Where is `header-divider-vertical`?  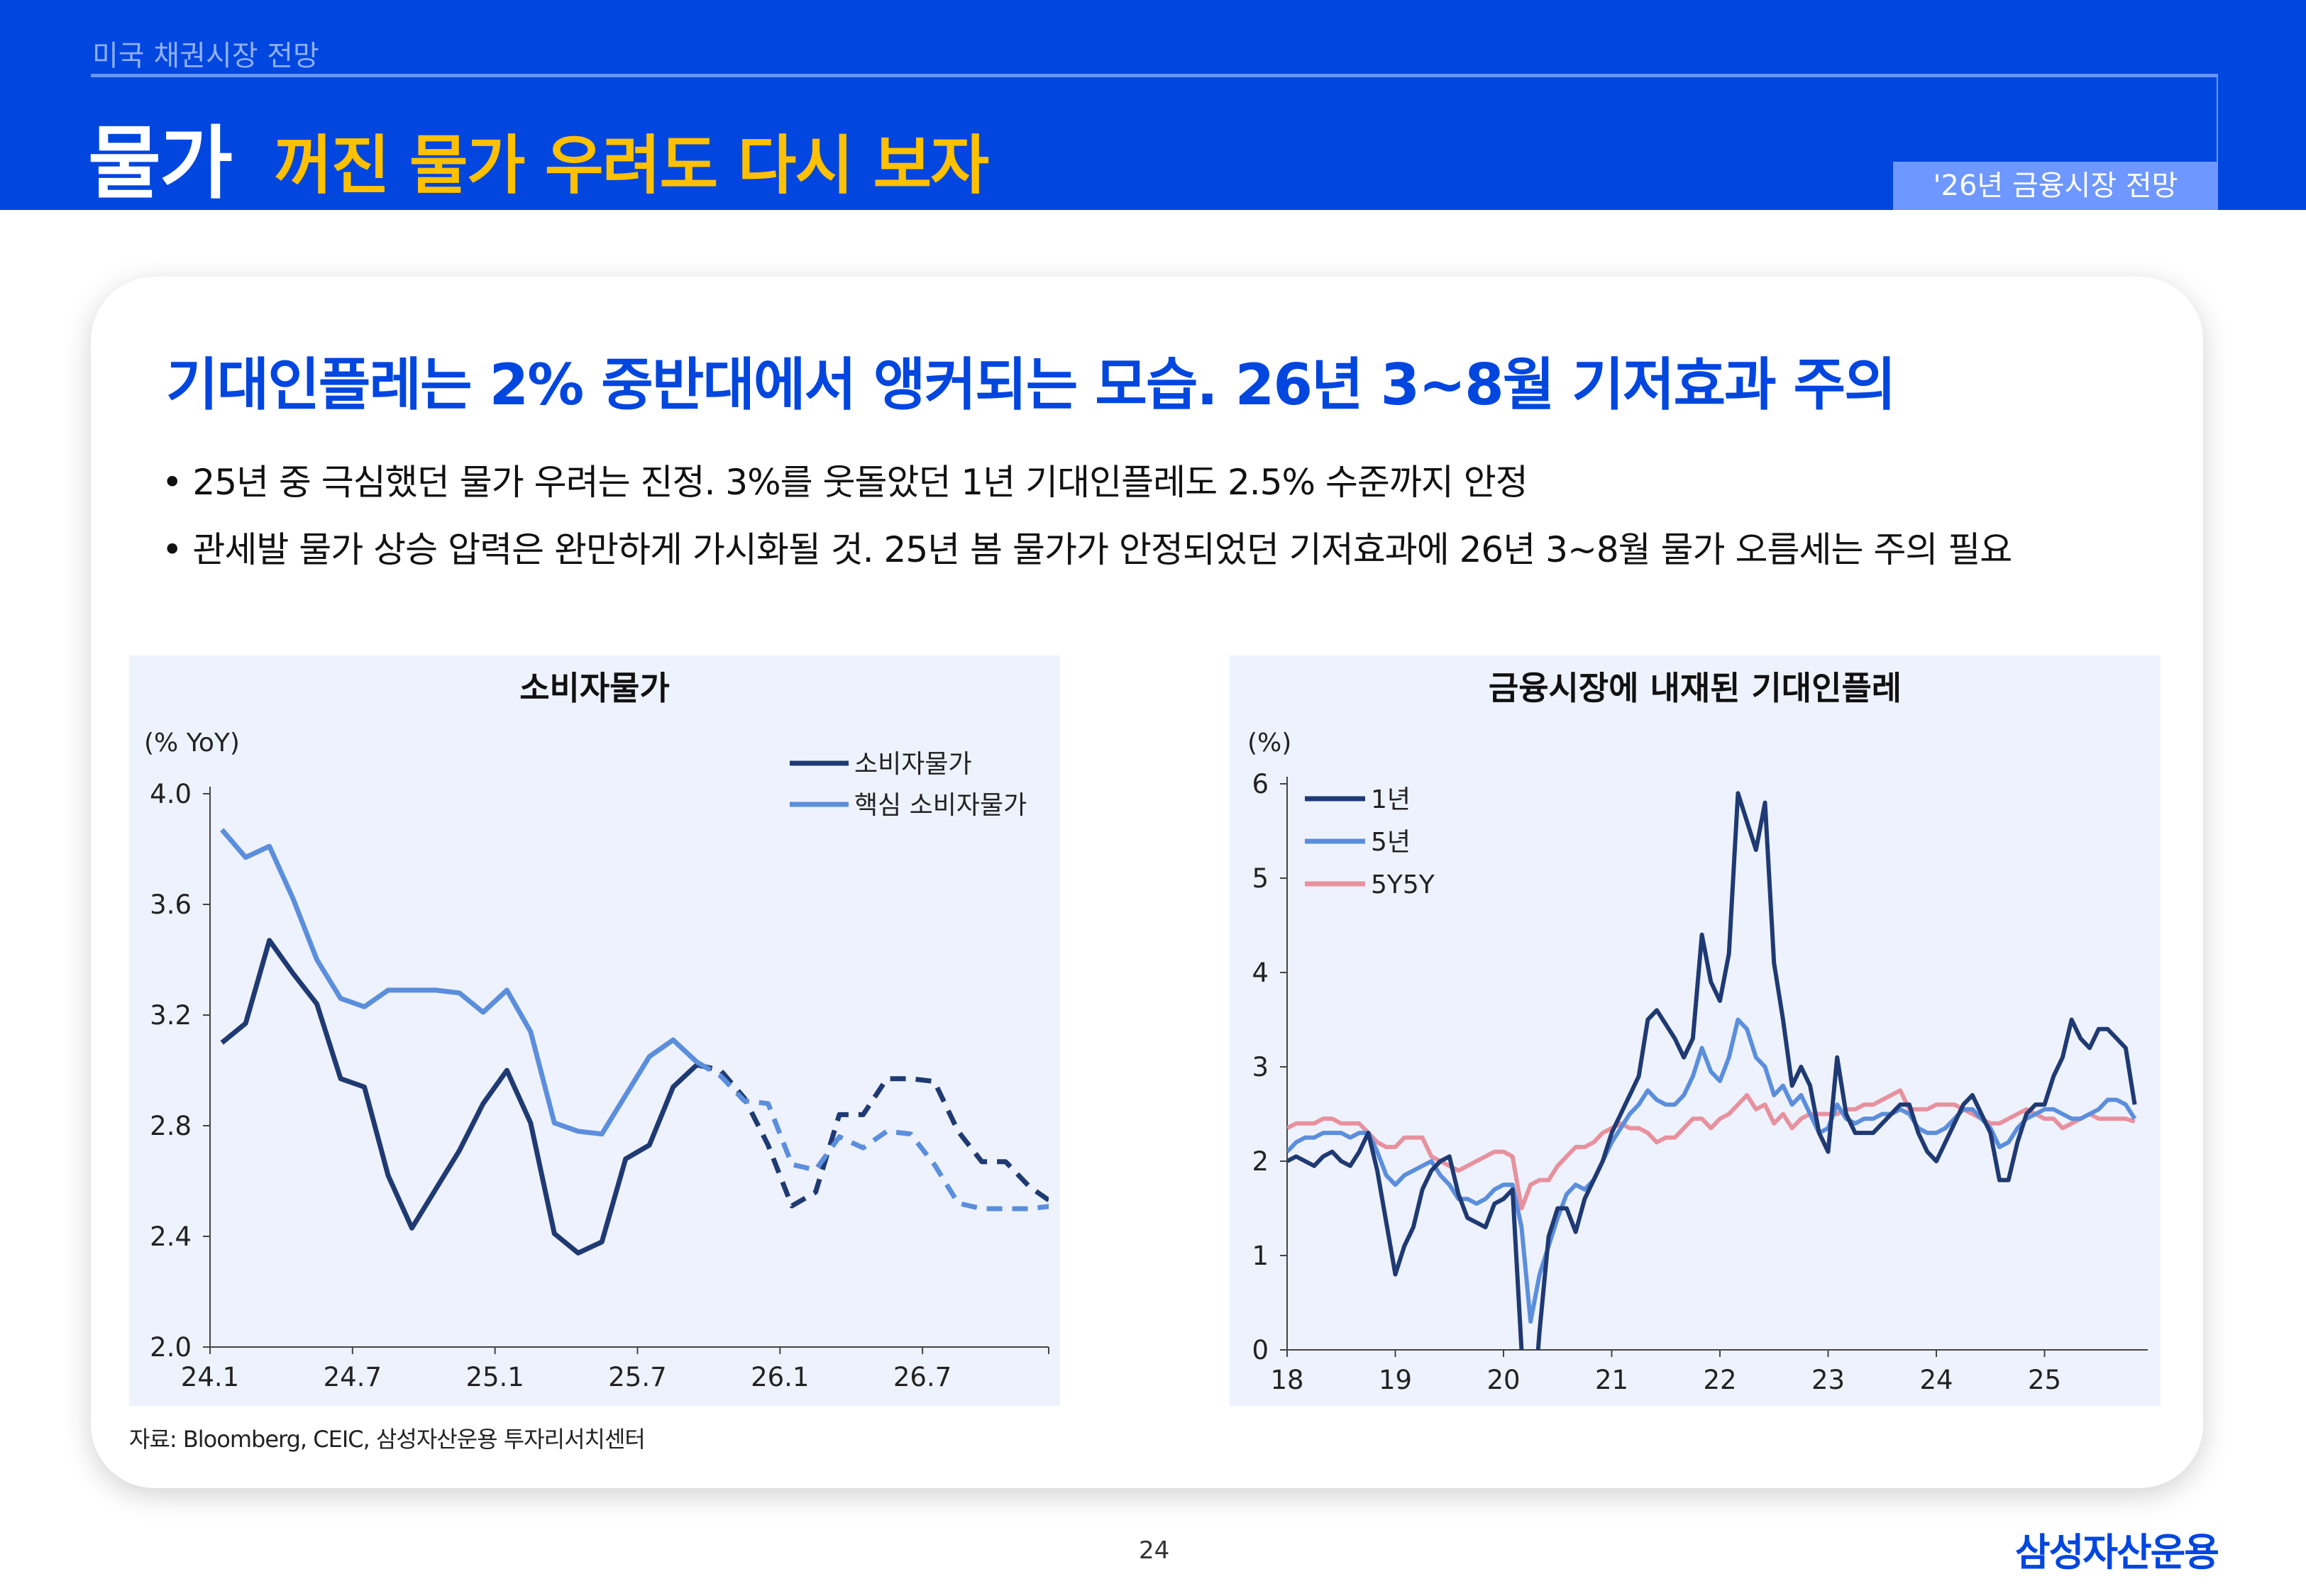 header-divider-vertical is located at coordinates (2218, 120).